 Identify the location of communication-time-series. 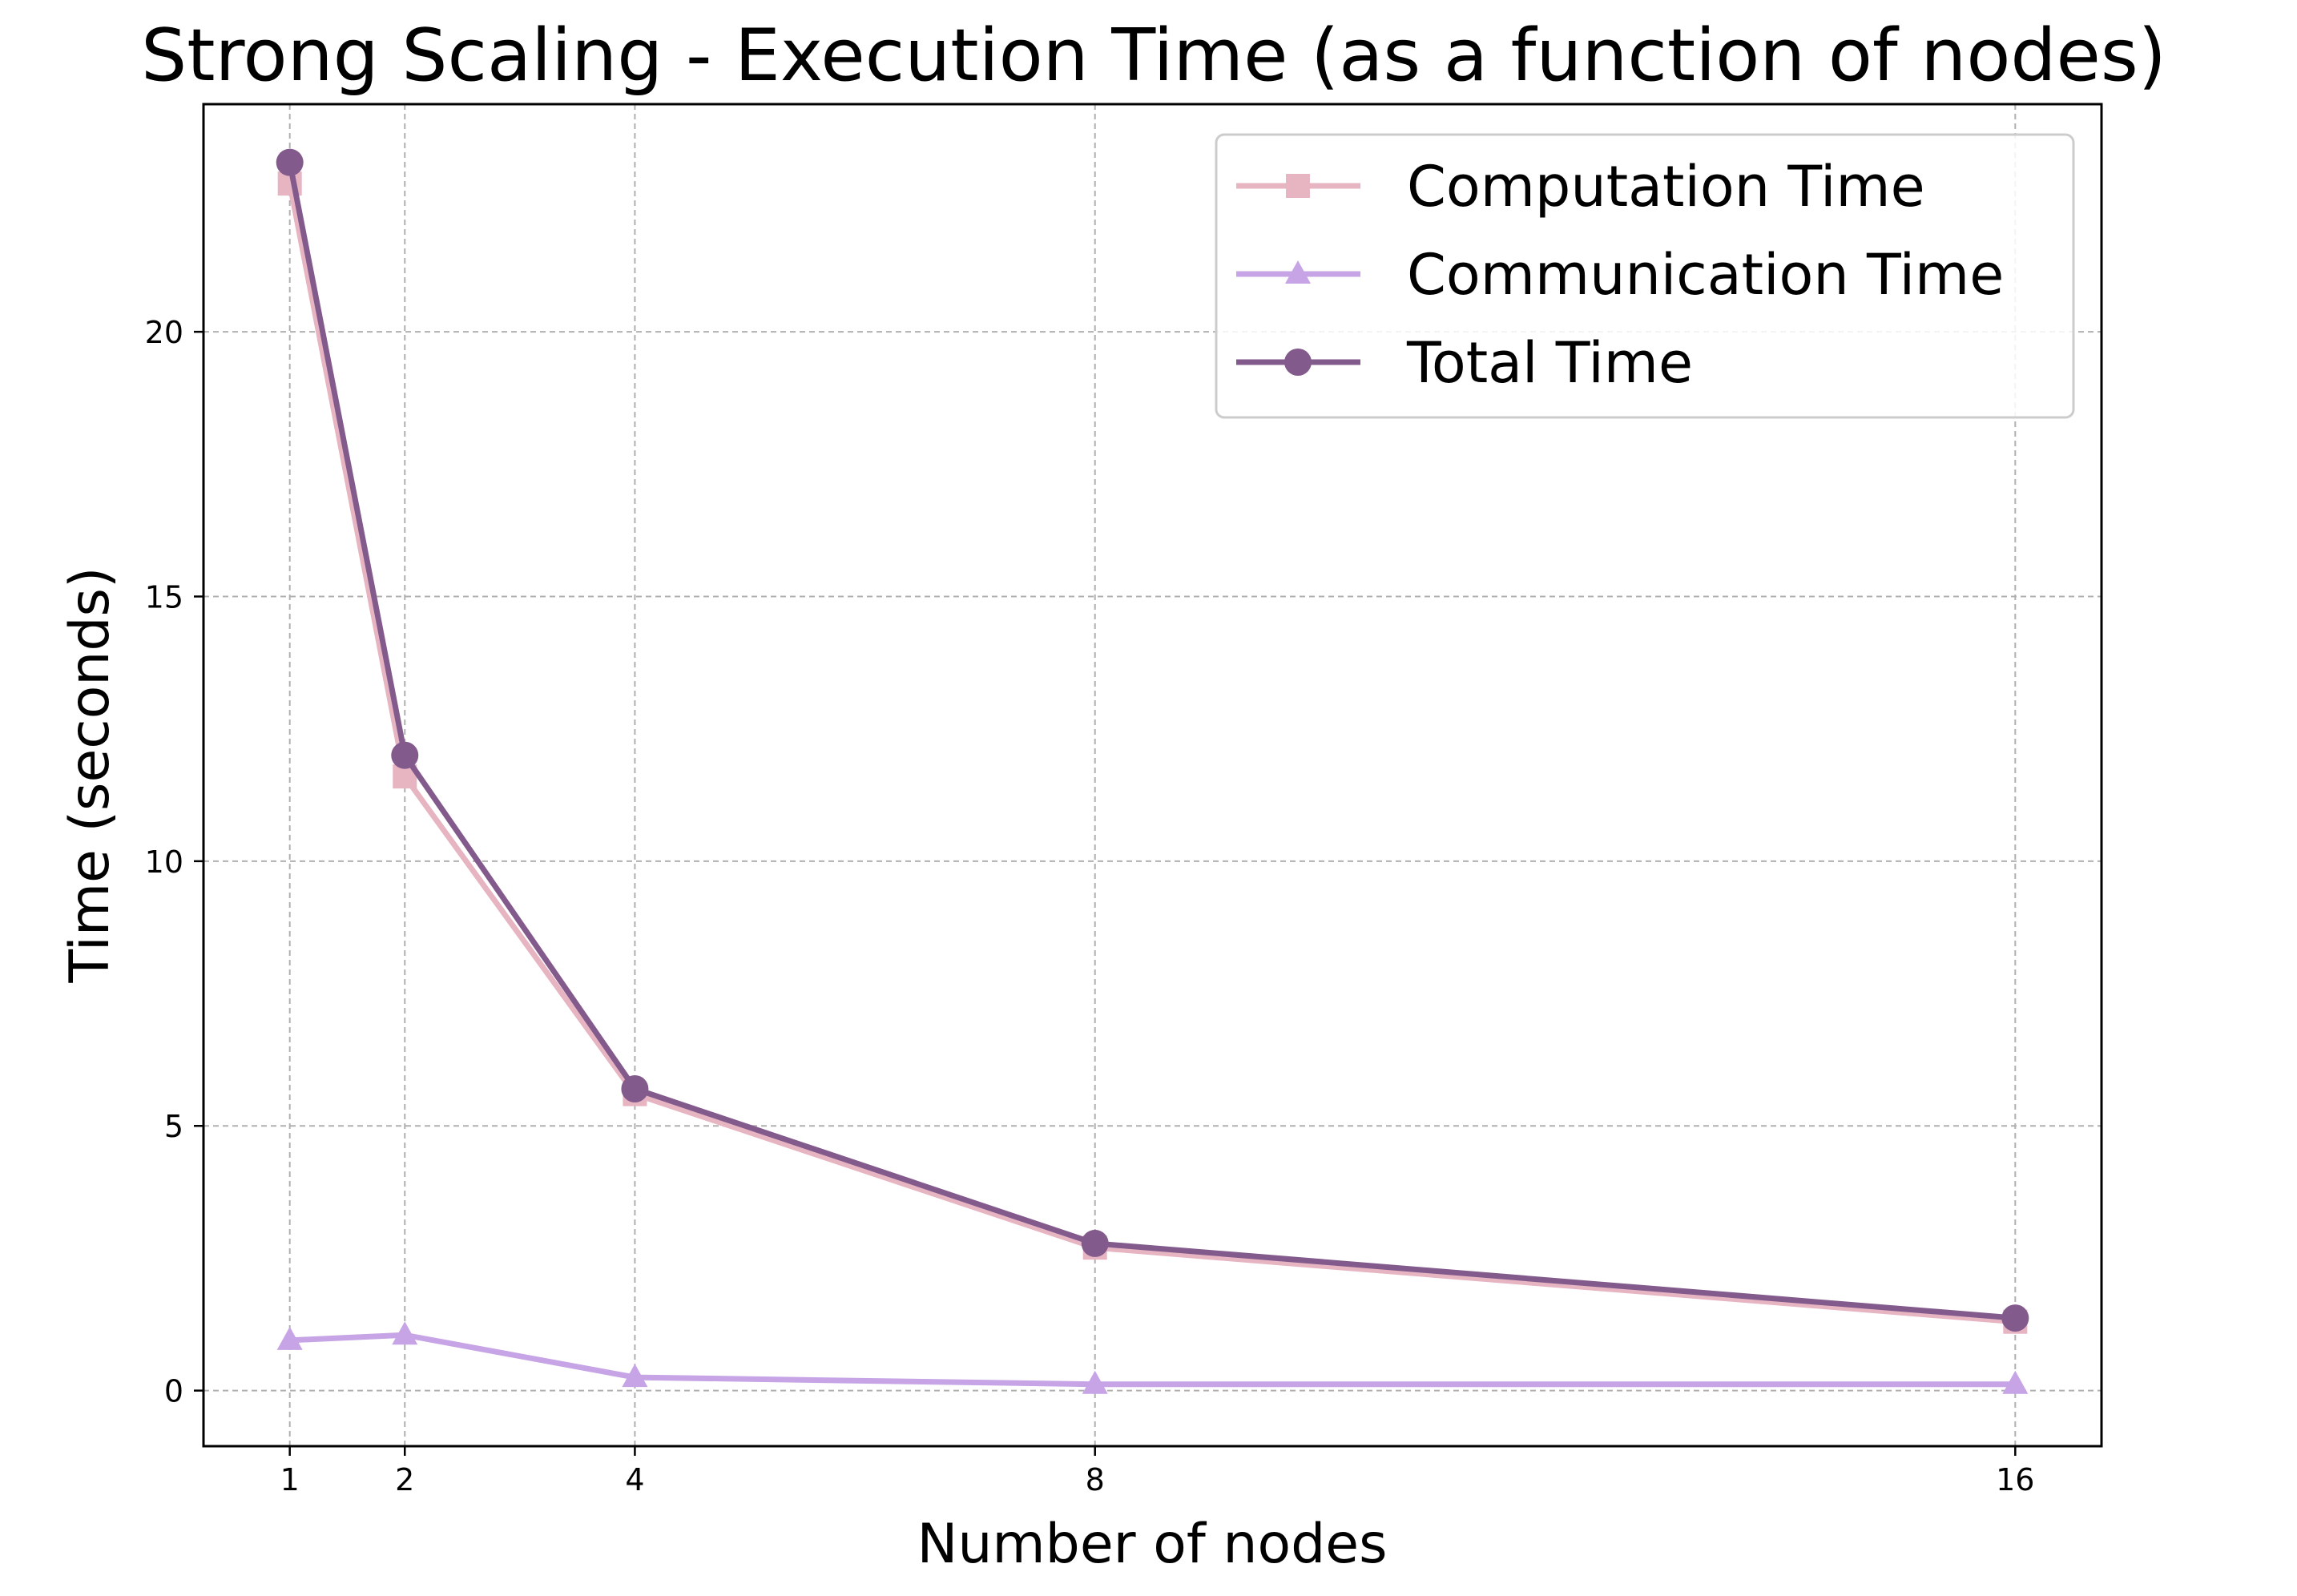
(1152, 1357).